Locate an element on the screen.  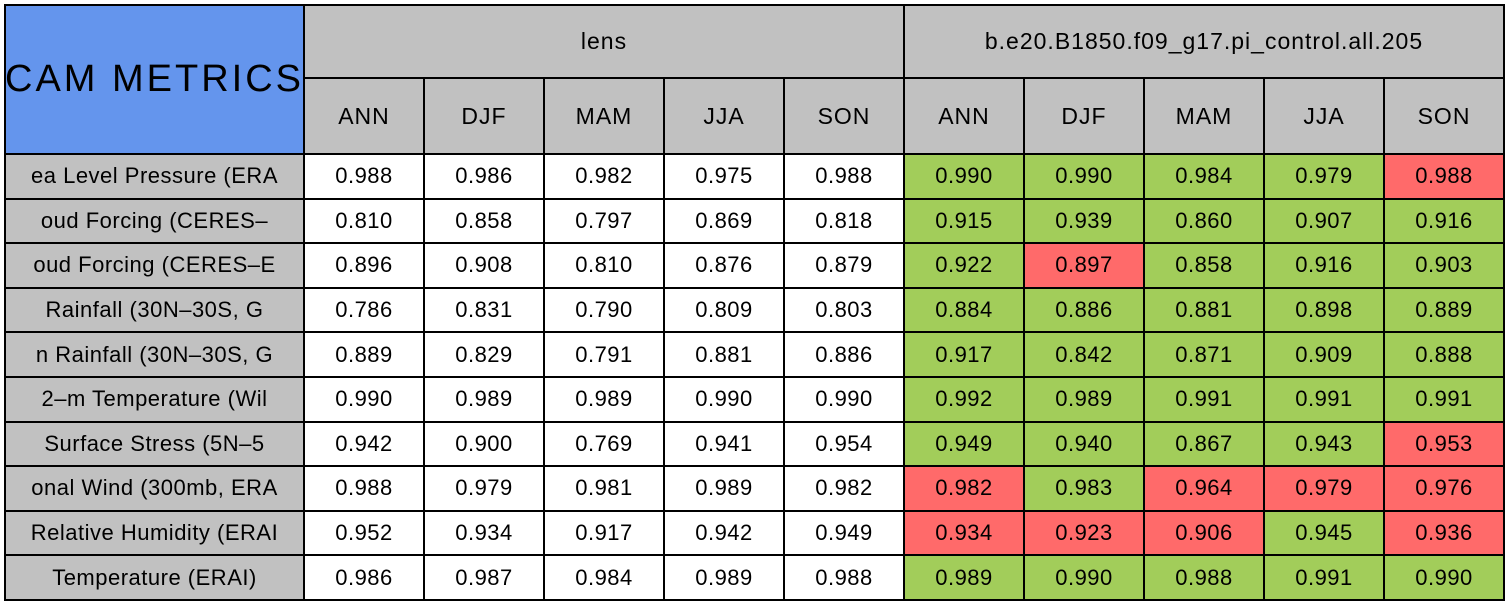
lens-value-cell: 0.975 is located at coordinates (724, 176).